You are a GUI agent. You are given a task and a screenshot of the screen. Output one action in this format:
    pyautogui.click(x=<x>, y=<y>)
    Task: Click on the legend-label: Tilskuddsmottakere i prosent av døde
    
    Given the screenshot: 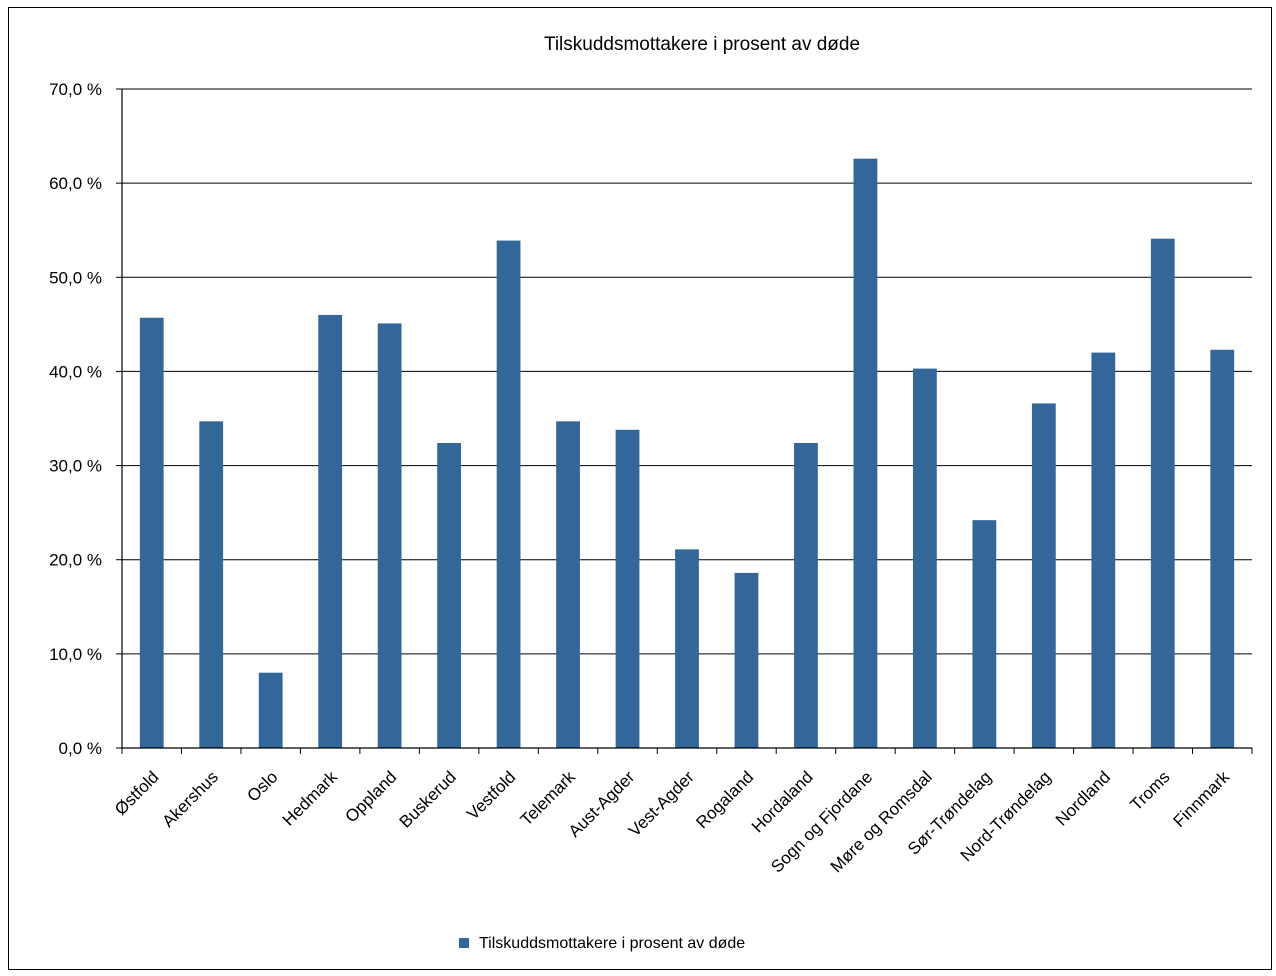 What is the action you would take?
    pyautogui.click(x=612, y=943)
    